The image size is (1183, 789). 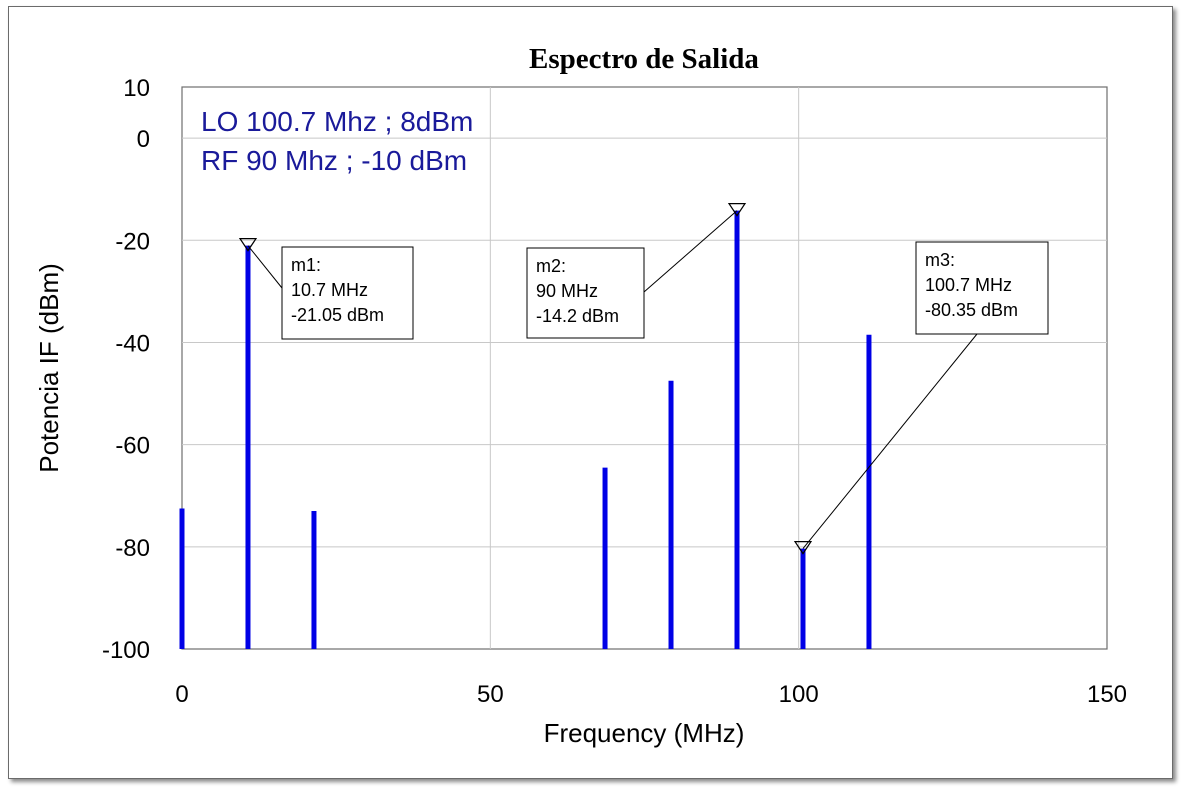 What do you see at coordinates (132, 343) in the screenshot?
I see `y-tick-label: -40` at bounding box center [132, 343].